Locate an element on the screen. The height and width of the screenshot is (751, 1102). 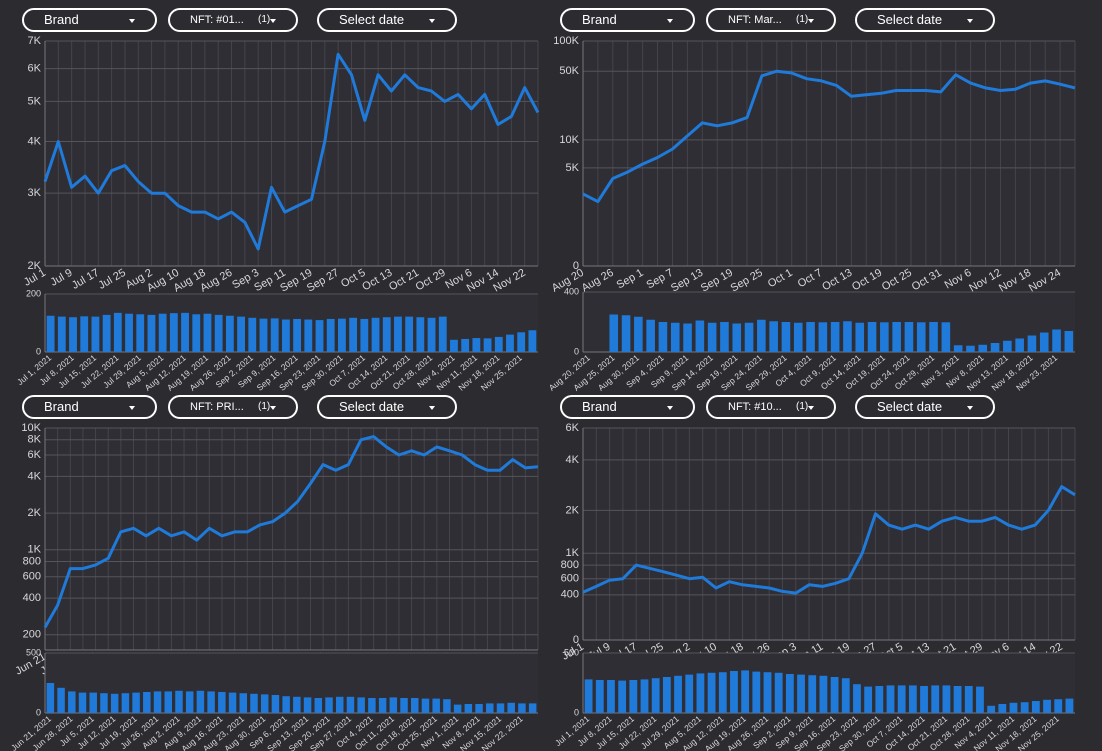
y-tick-label: 6K is located at coordinates (573, 428).